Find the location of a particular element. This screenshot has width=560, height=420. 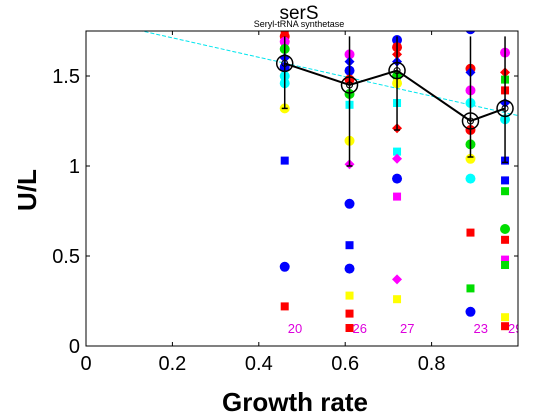

count-label: 29 is located at coordinates (515, 328).